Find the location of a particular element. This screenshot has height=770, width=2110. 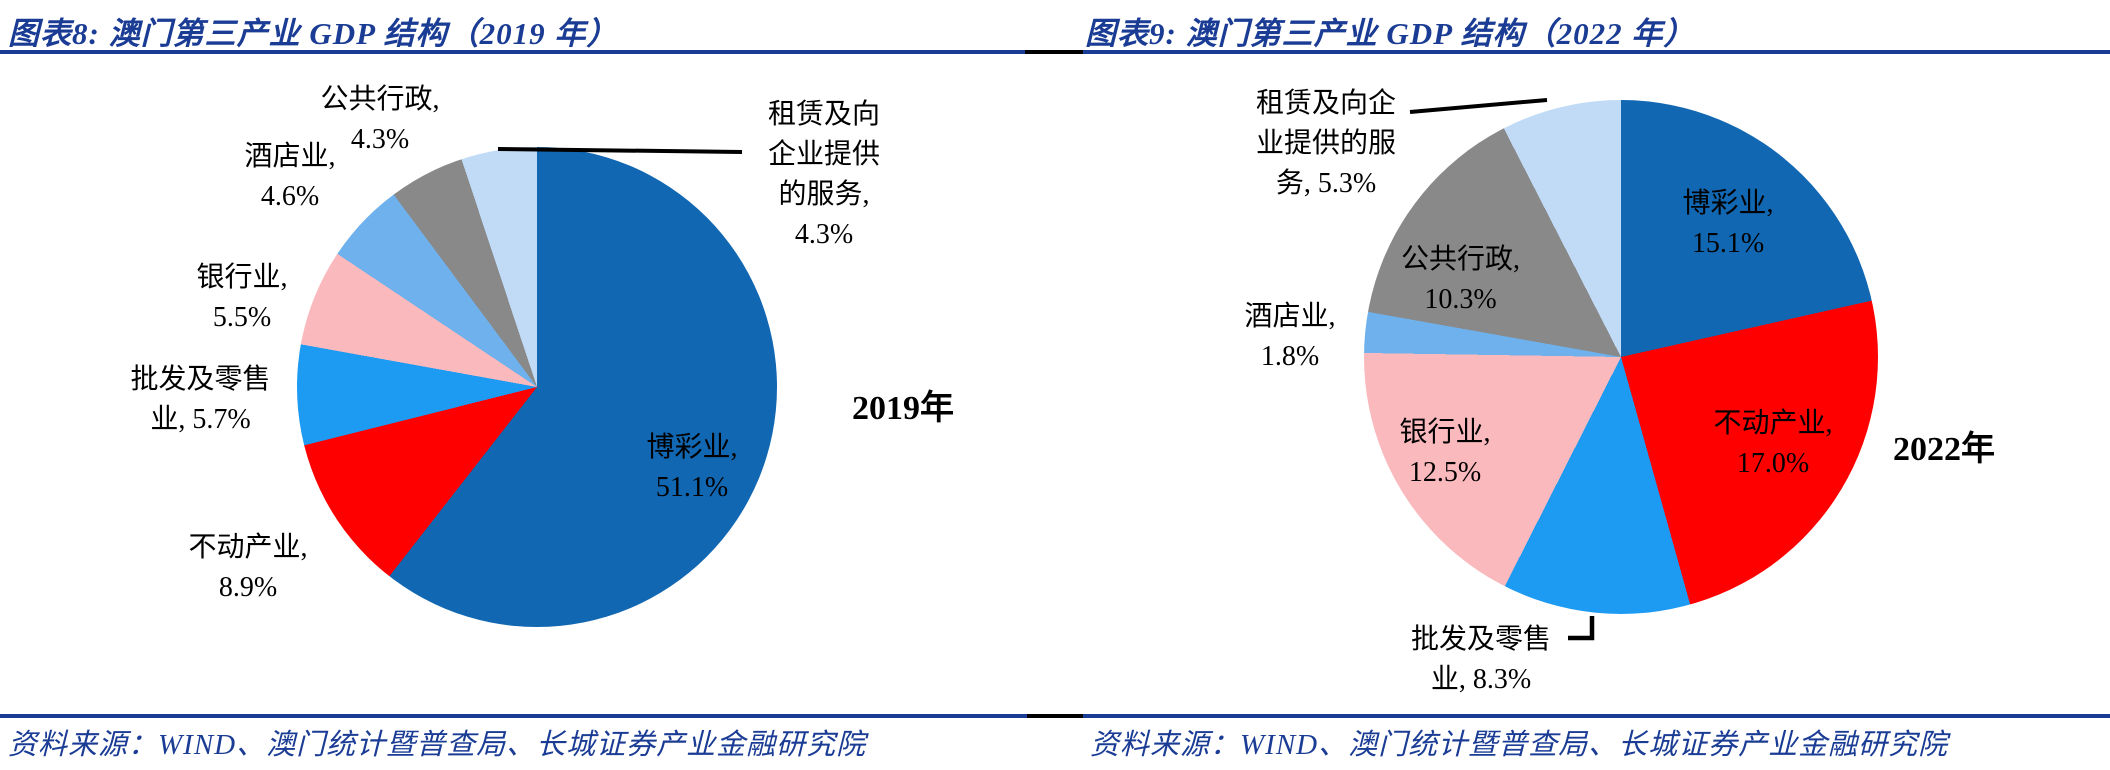

label-gaming-2022: 博彩业, 15.1% is located at coordinates (1728, 223).